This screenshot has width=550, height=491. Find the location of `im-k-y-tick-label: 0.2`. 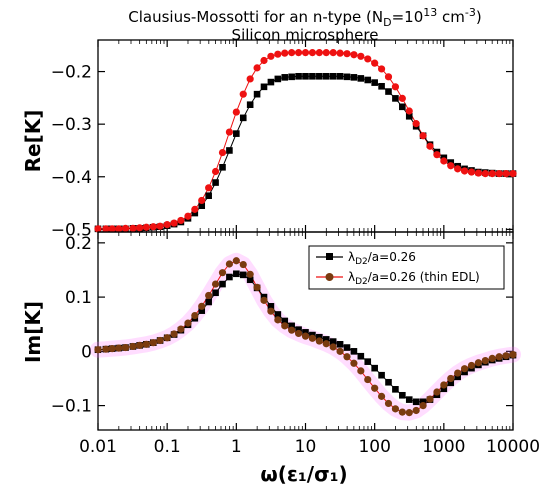

im-k-y-tick-label: 0.2 is located at coordinates (78, 244).